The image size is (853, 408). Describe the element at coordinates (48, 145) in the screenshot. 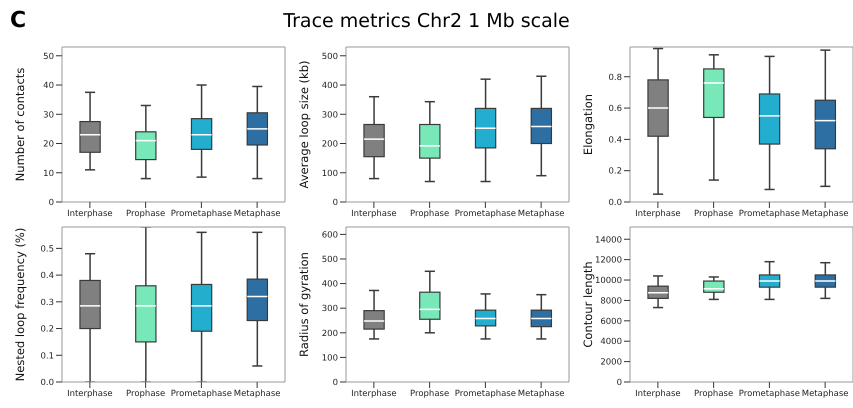

I see `y-tick-label: 20` at that location.